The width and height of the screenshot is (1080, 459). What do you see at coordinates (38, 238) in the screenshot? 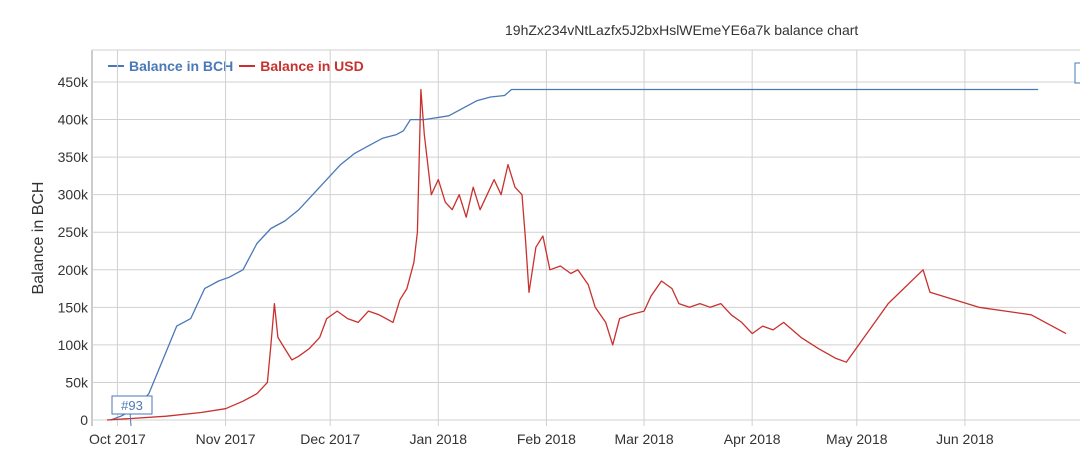
I see `y-axis-title: Balance in BCH` at bounding box center [38, 238].